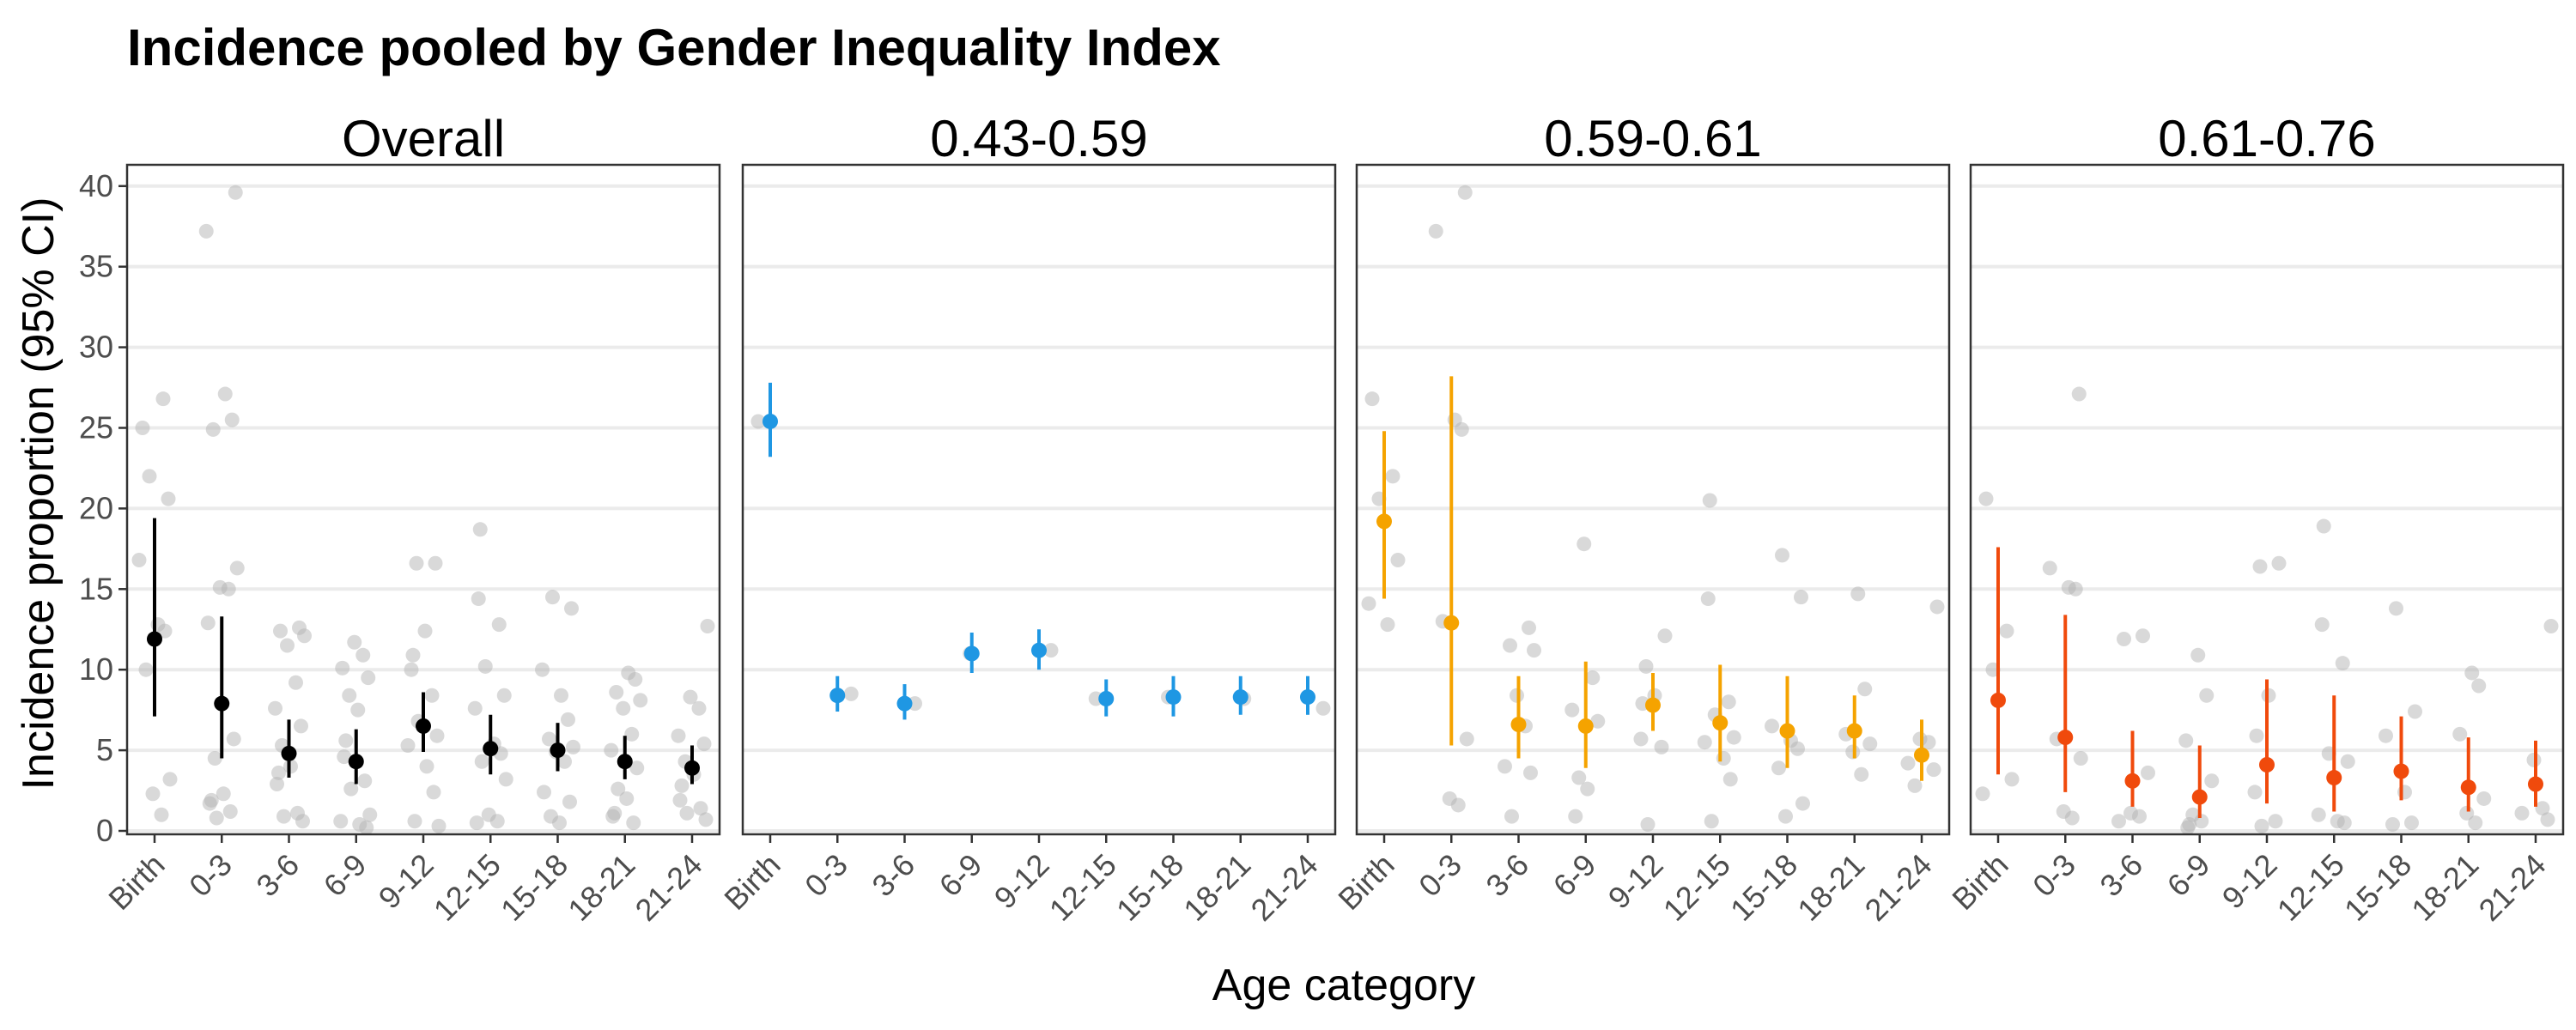 The height and width of the screenshot is (1030, 2576). I want to click on y-tick-label: 40, so click(96, 185).